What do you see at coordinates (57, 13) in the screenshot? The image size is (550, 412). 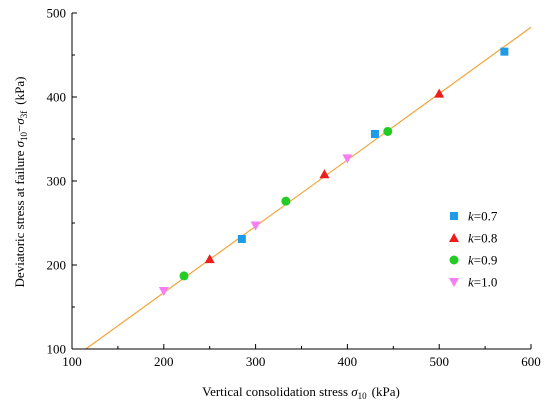 I see `y-tick-label: 500` at bounding box center [57, 13].